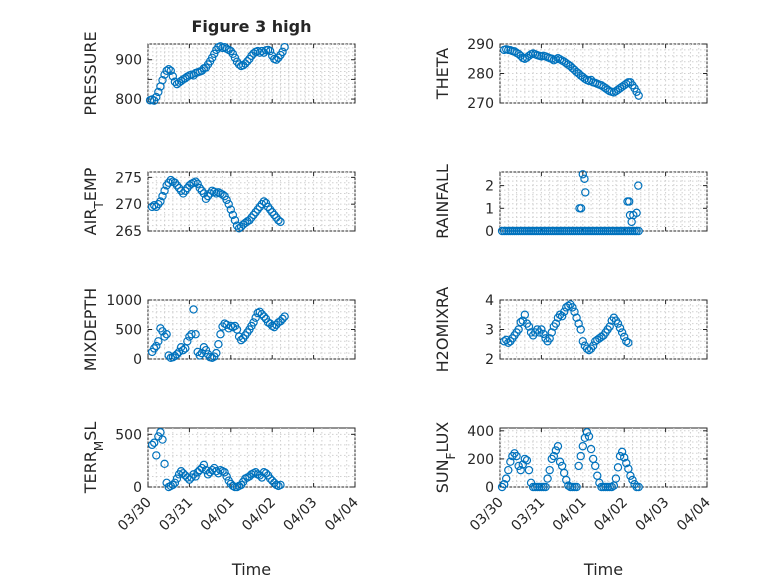 Image resolution: width=778 pixels, height=583 pixels. What do you see at coordinates (570, 515) in the screenshot?
I see `x-tick-label: 04/01` at bounding box center [570, 515].